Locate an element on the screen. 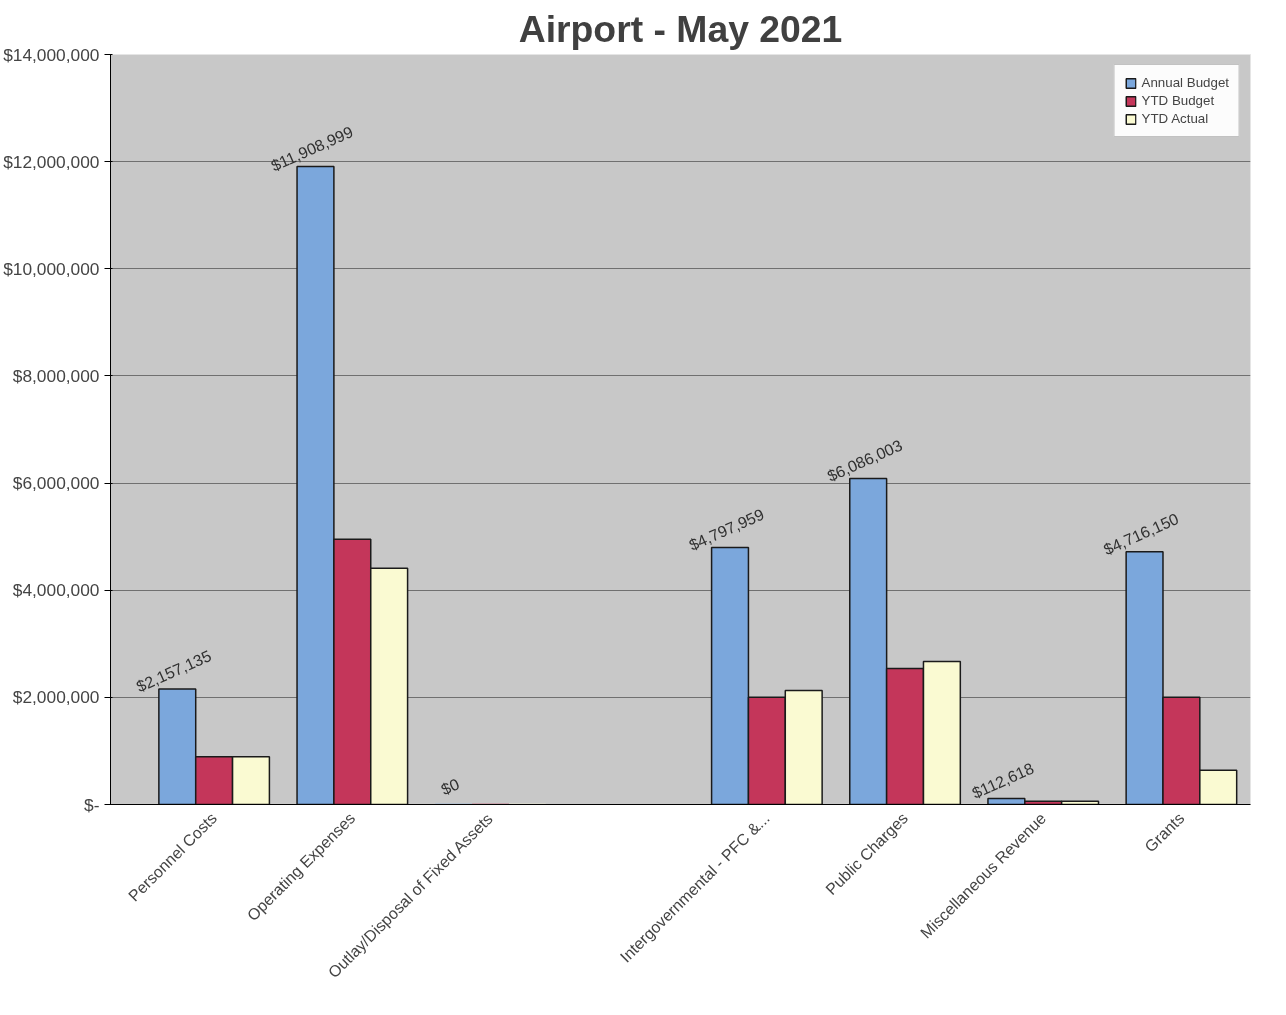 The height and width of the screenshot is (1015, 1286). y-tick-label: $12,000,000 is located at coordinates (51, 161).